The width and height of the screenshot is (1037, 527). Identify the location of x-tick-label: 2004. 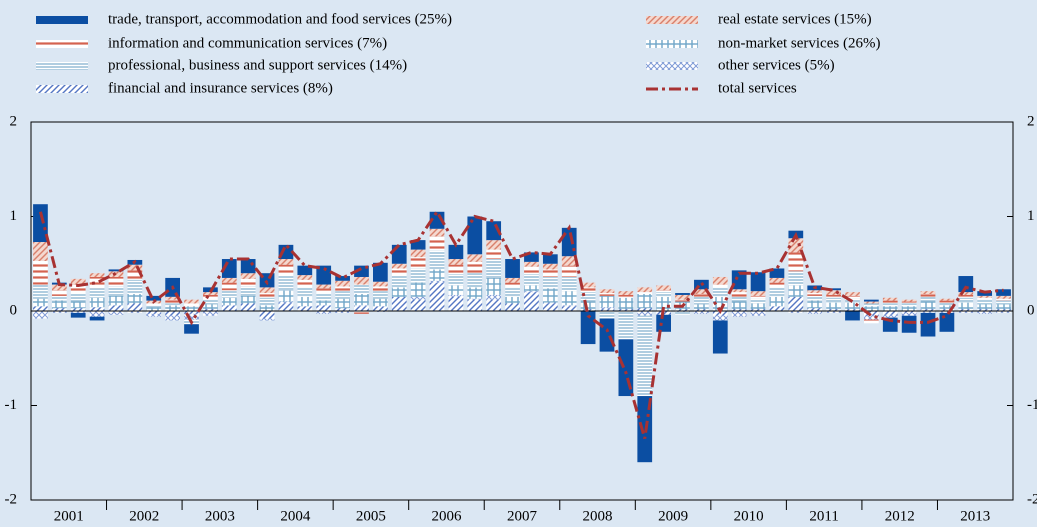
(295, 516).